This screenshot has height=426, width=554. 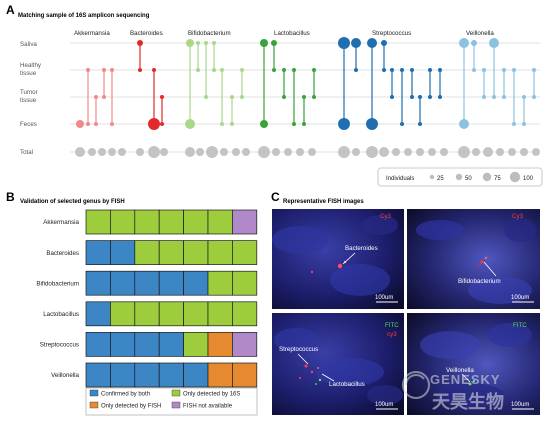 What do you see at coordinates (146, 33) in the screenshot?
I see `genus-label-bacteroides: Bacteroides` at bounding box center [146, 33].